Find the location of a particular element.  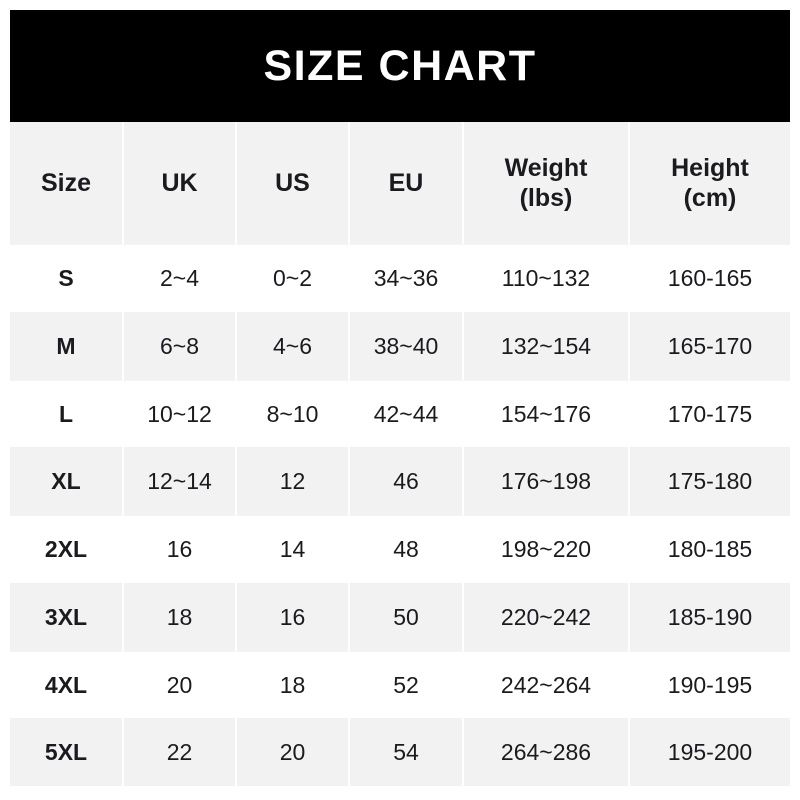

column-header-us-label: US is located at coordinates (292, 182).